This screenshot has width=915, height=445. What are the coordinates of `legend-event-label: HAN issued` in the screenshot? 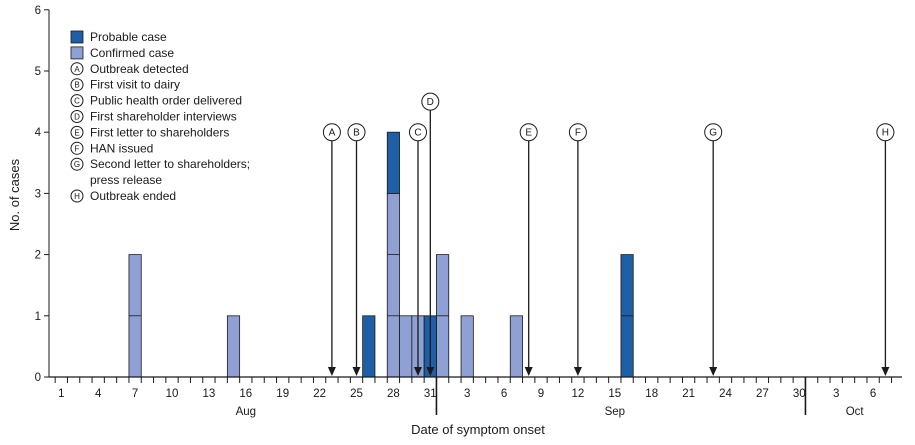 It's located at (121, 148).